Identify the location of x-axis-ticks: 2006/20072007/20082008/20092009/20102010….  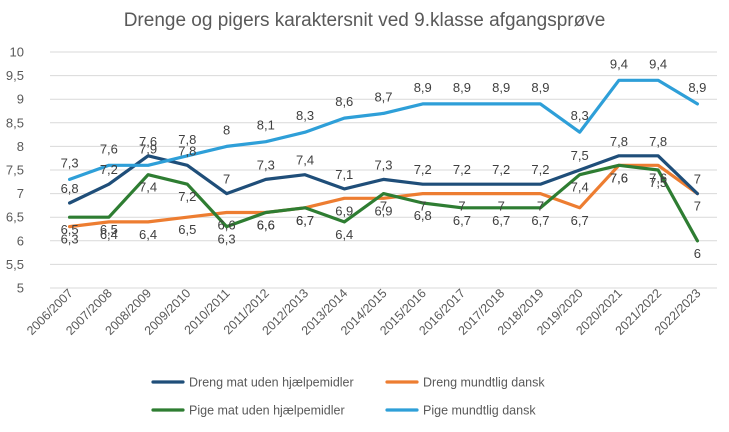
(363, 312).